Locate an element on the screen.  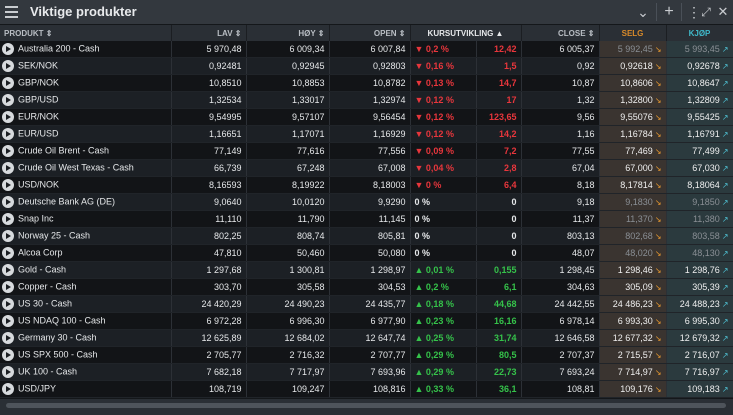
buy-price-button: 5 993,45 ↗ is located at coordinates (699, 49).